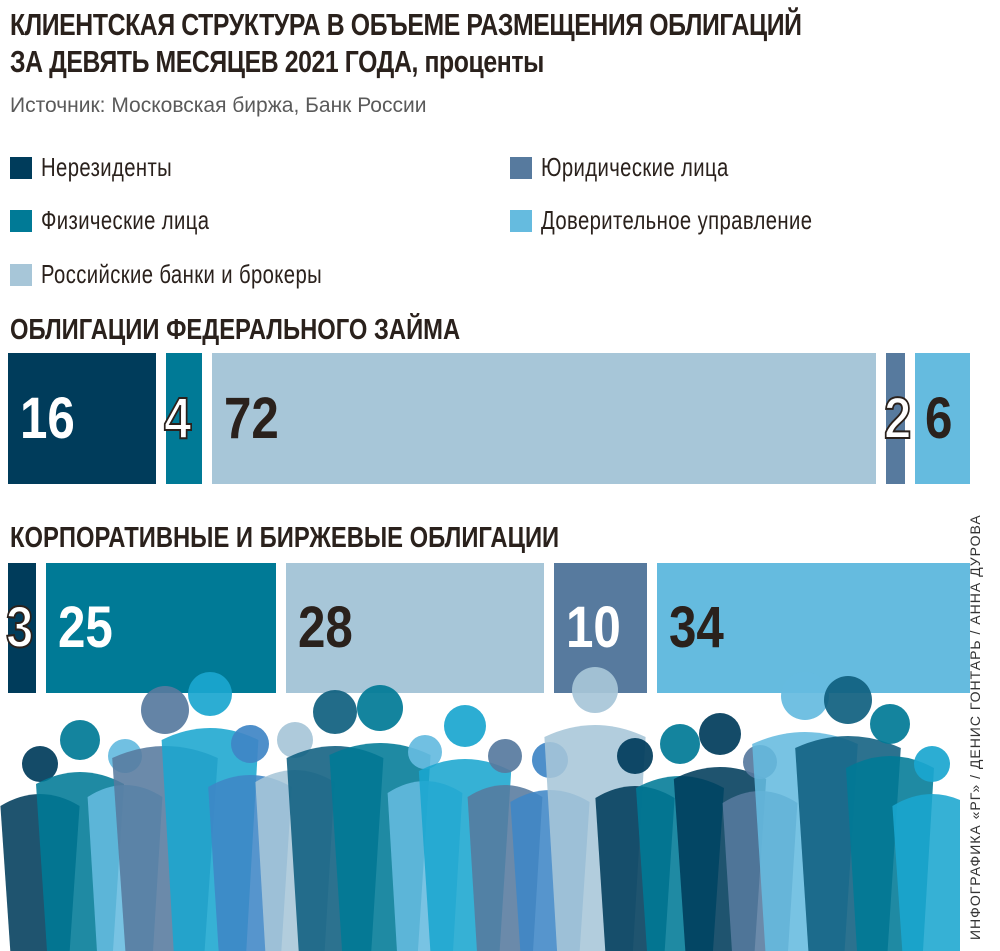  Describe the element at coordinates (594, 627) in the screenshot. I see `bar-value-label-1-3: 10` at that location.